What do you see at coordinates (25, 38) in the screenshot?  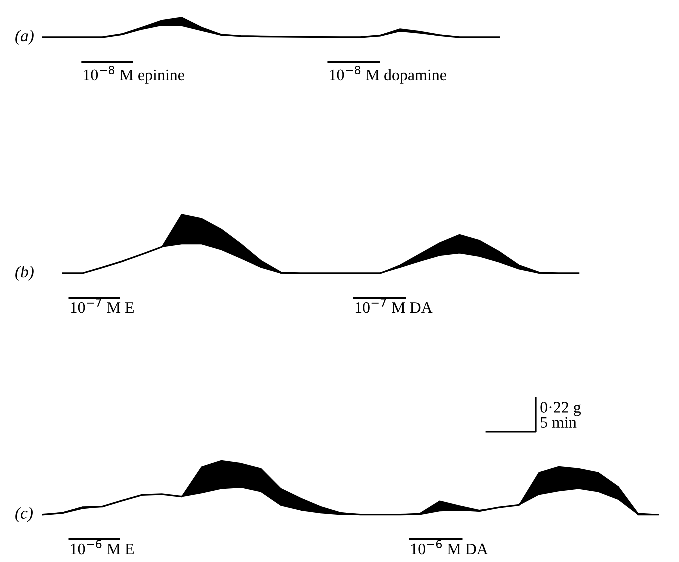 I see `chart-title: (a)` at bounding box center [25, 38].